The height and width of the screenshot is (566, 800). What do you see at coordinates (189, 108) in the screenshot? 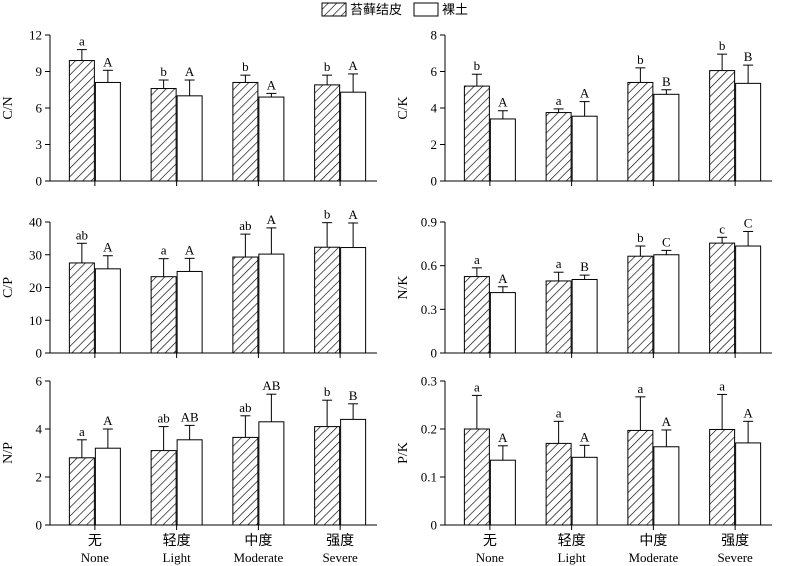
I see `chart-panel-c-n: 0 3 6 9 12 C/N a b b b A A A A` at bounding box center [189, 108].